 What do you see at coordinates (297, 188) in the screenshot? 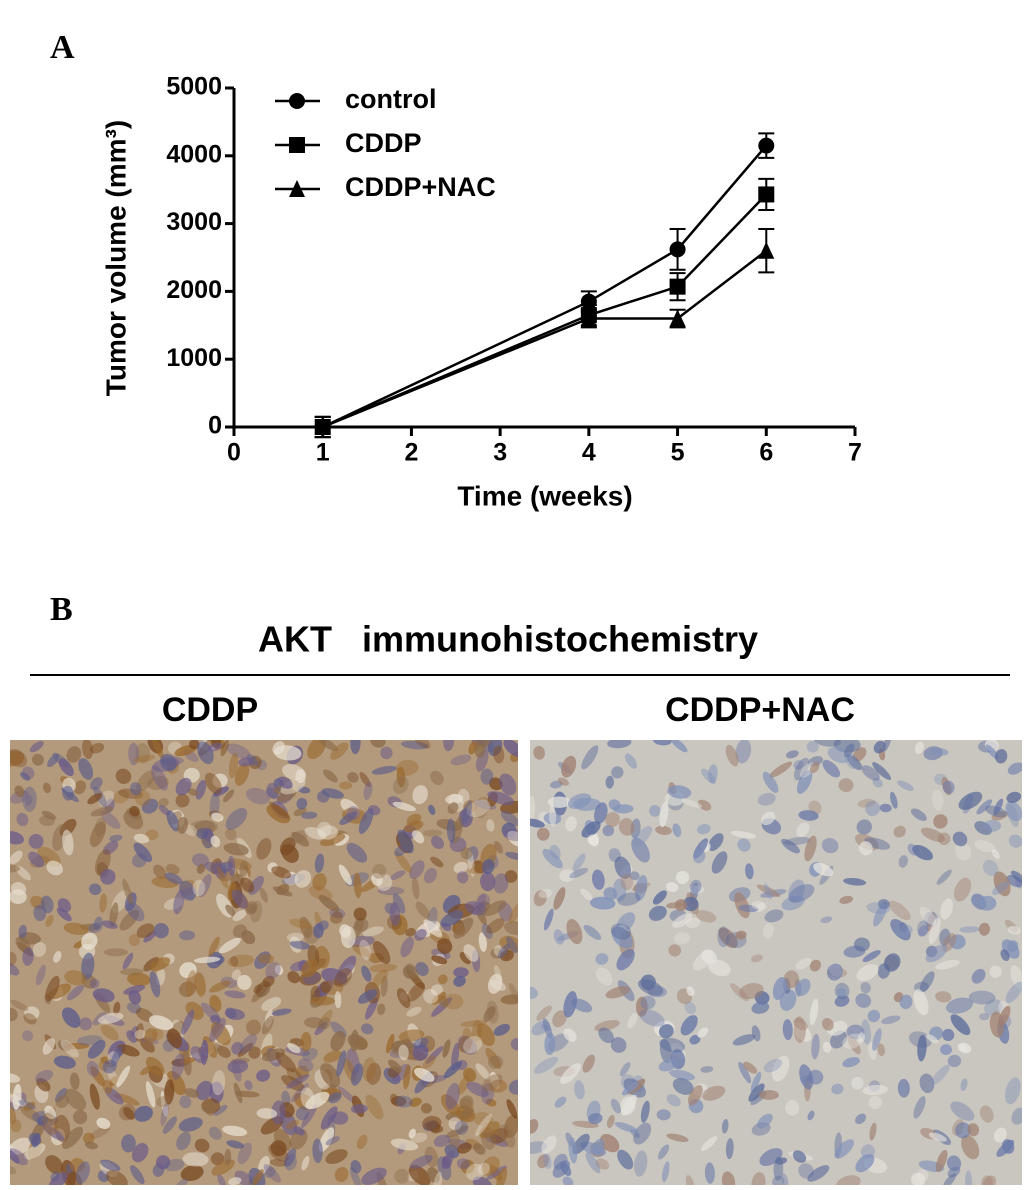
I see `legend-marker` at bounding box center [297, 188].